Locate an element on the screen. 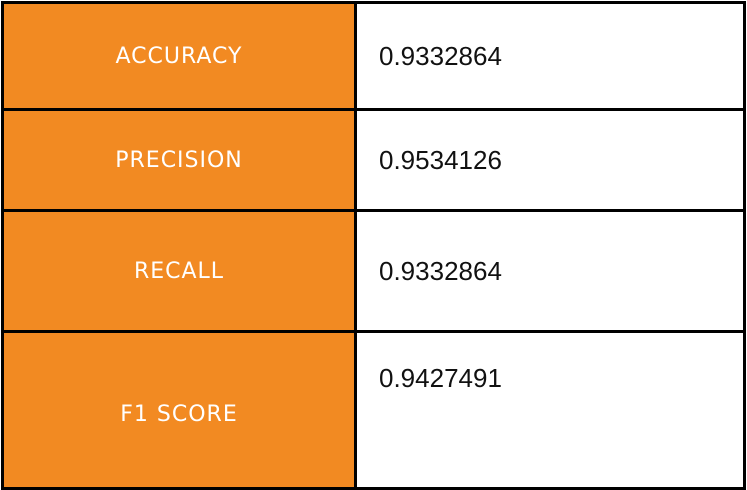 This screenshot has height=490, width=747. metric-value: 0.9534126 is located at coordinates (550, 160).